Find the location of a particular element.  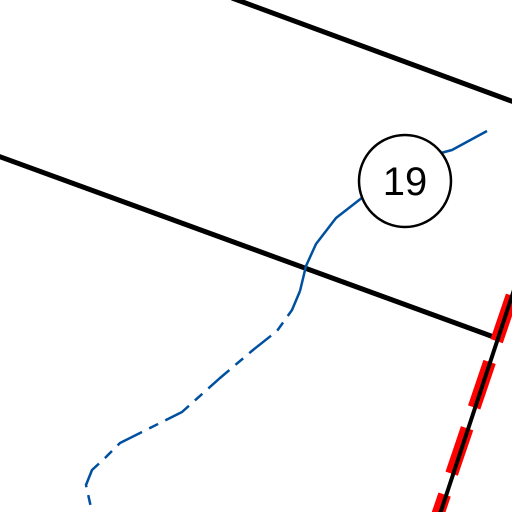

watercourse-upper-segment is located at coordinates (393, 210).